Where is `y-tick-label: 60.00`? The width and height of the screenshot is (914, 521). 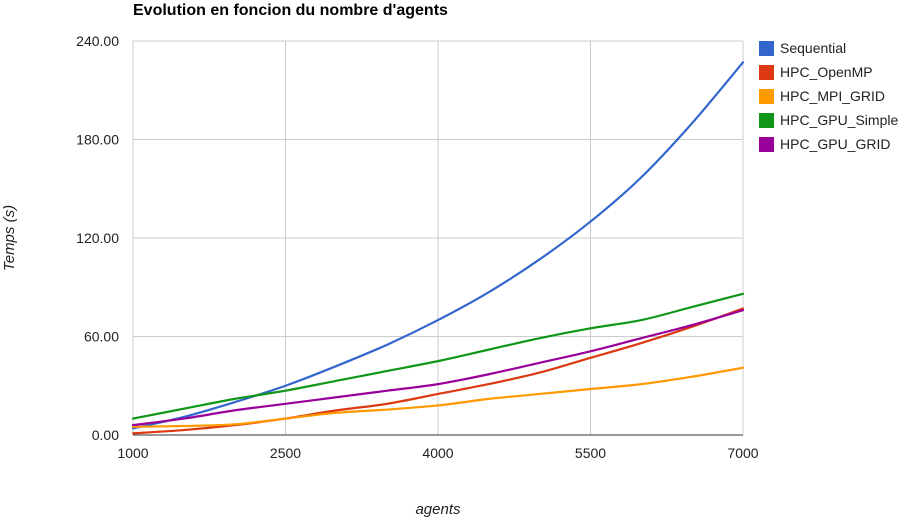
y-tick-label: 60.00 is located at coordinates (101, 337).